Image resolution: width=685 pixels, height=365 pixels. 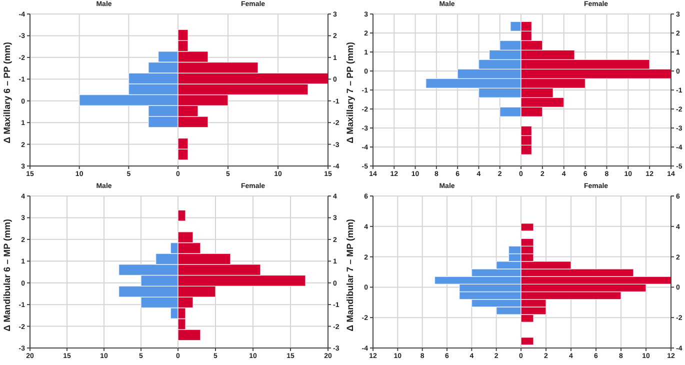 I want to click on y-axis-title: Δ Maxillary 7 – PP (mm), so click(x=350, y=93).